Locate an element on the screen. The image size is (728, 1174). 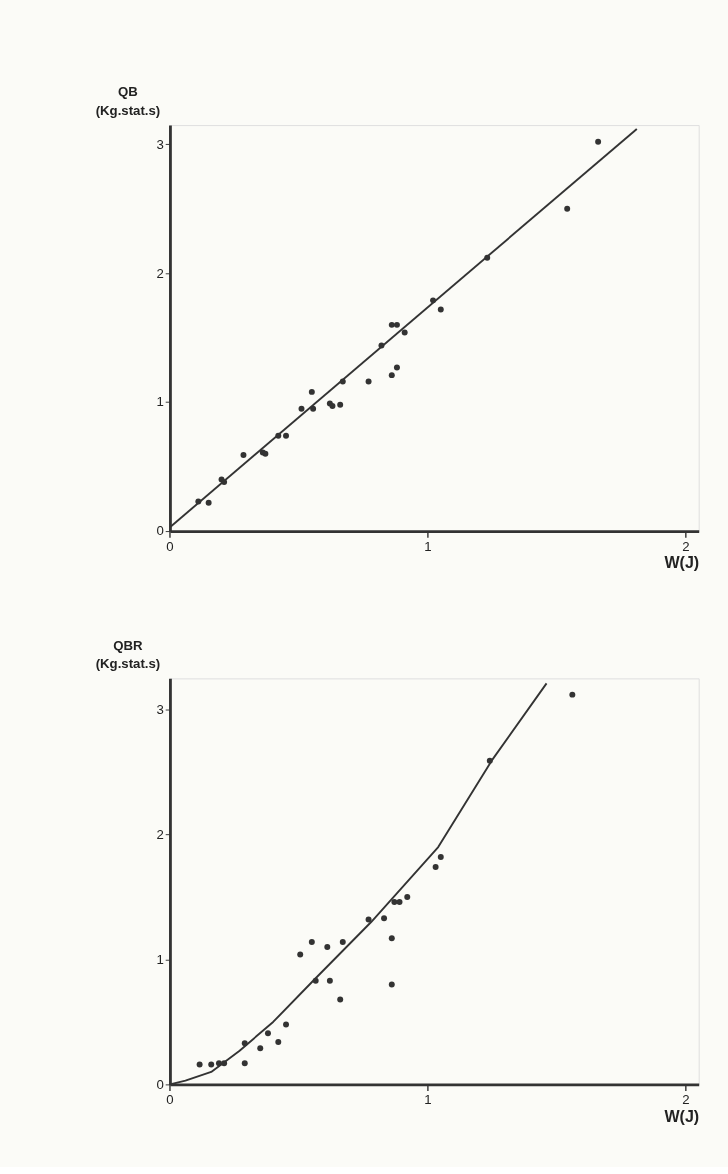
y-axis-title: QBR (Kg.stat.s) is located at coordinates (128, 654).